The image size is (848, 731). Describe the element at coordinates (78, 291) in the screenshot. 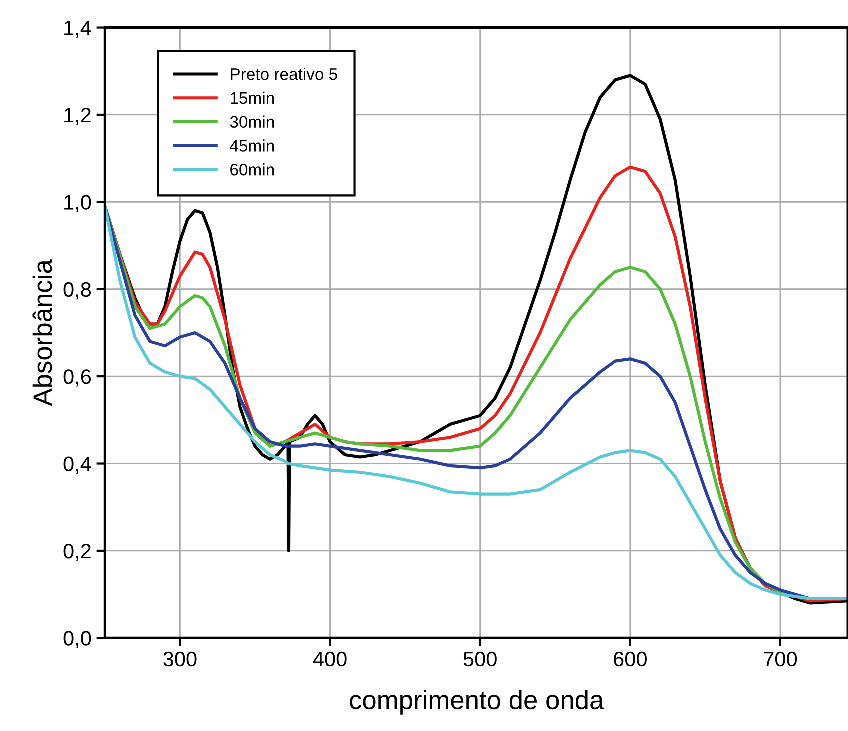

I see `y-tick-label: 0,8` at that location.